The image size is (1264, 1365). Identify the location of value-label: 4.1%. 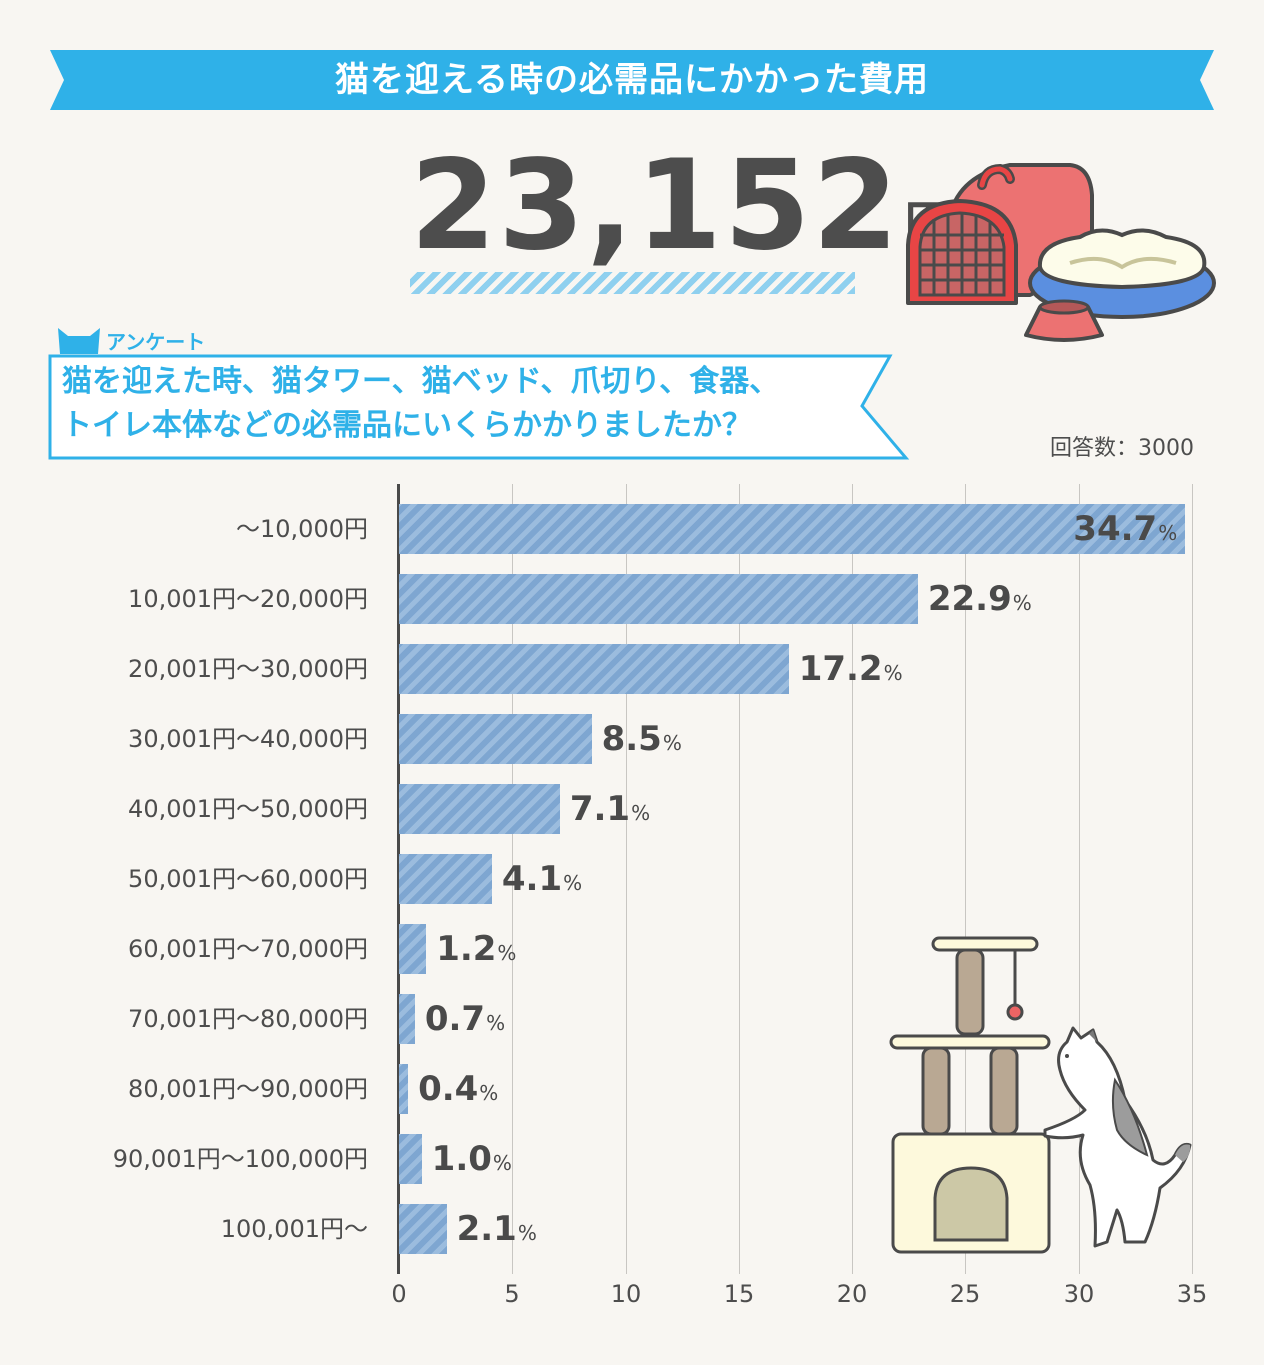
(542, 879).